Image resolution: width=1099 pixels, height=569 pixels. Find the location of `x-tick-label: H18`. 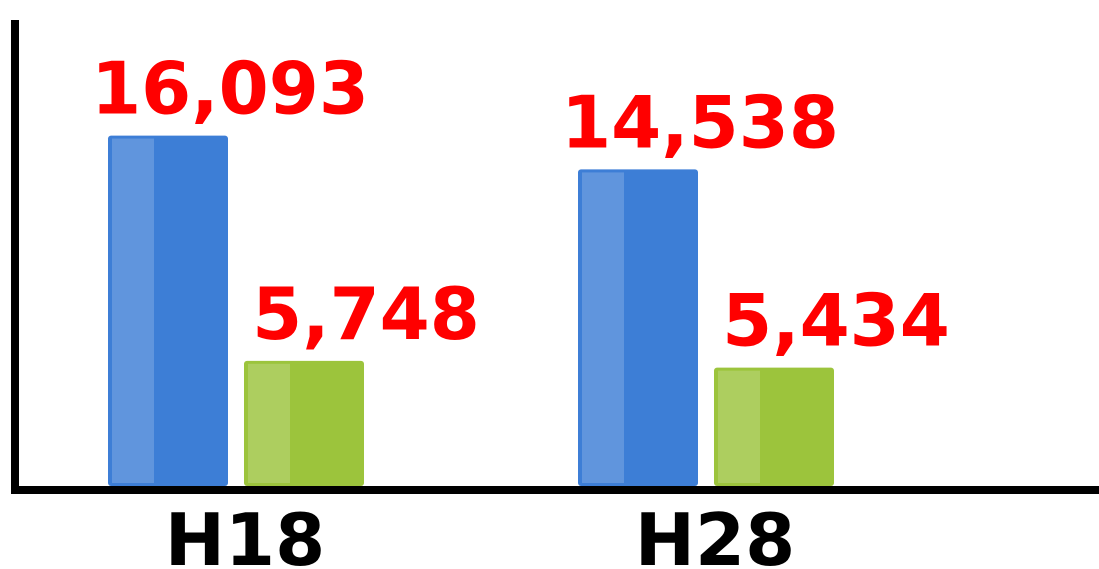

x-tick-label: H18 is located at coordinates (245, 533).